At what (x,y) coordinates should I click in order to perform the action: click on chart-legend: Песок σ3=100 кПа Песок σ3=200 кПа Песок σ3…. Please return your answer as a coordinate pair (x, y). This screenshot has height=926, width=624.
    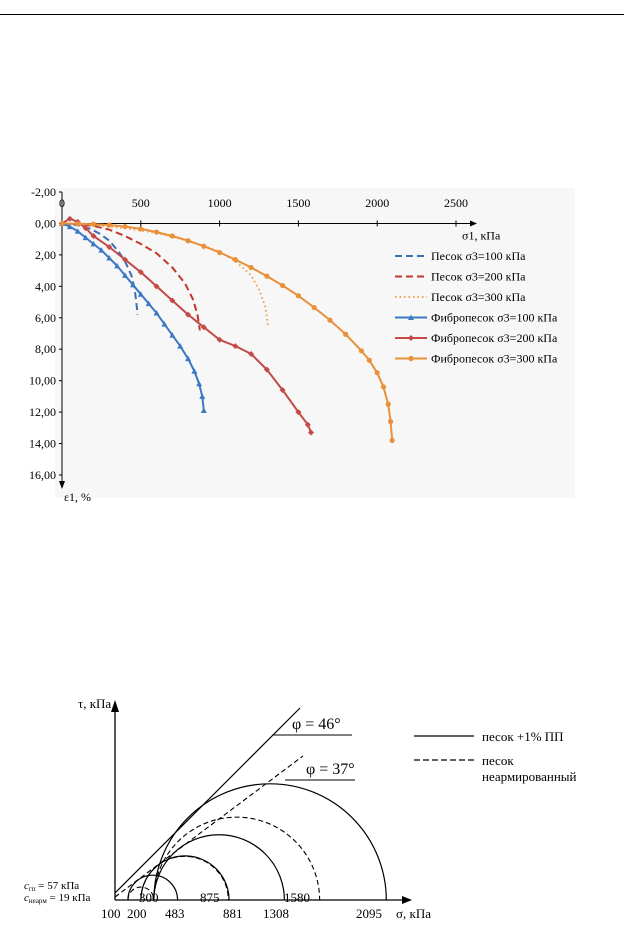
    Looking at the image, I should click on (476, 307).